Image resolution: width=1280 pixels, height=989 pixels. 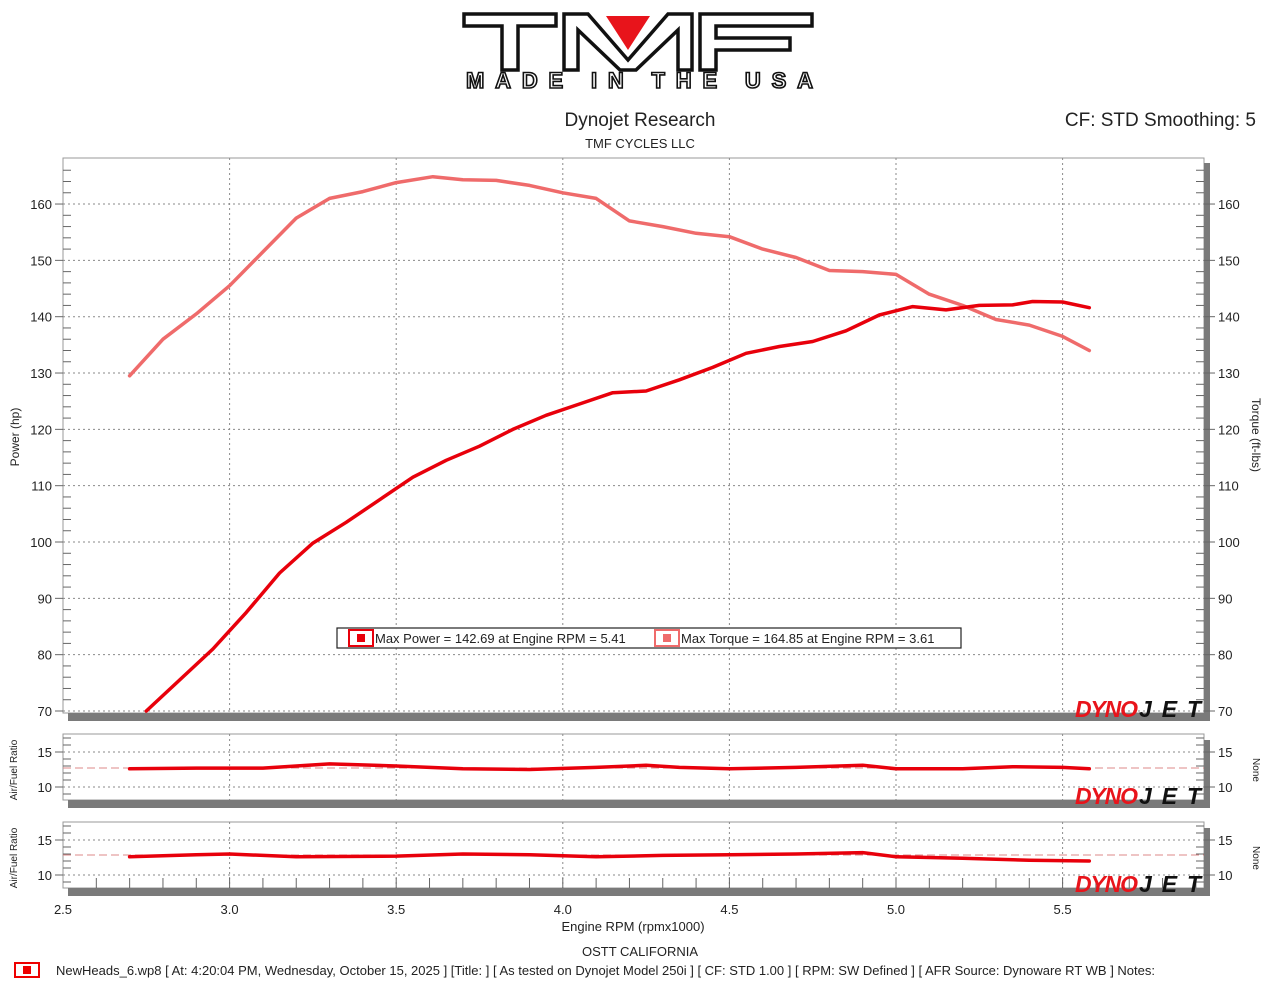 I want to click on torque-axis-label: Torque (ft-lbs), so click(x=1256, y=435).